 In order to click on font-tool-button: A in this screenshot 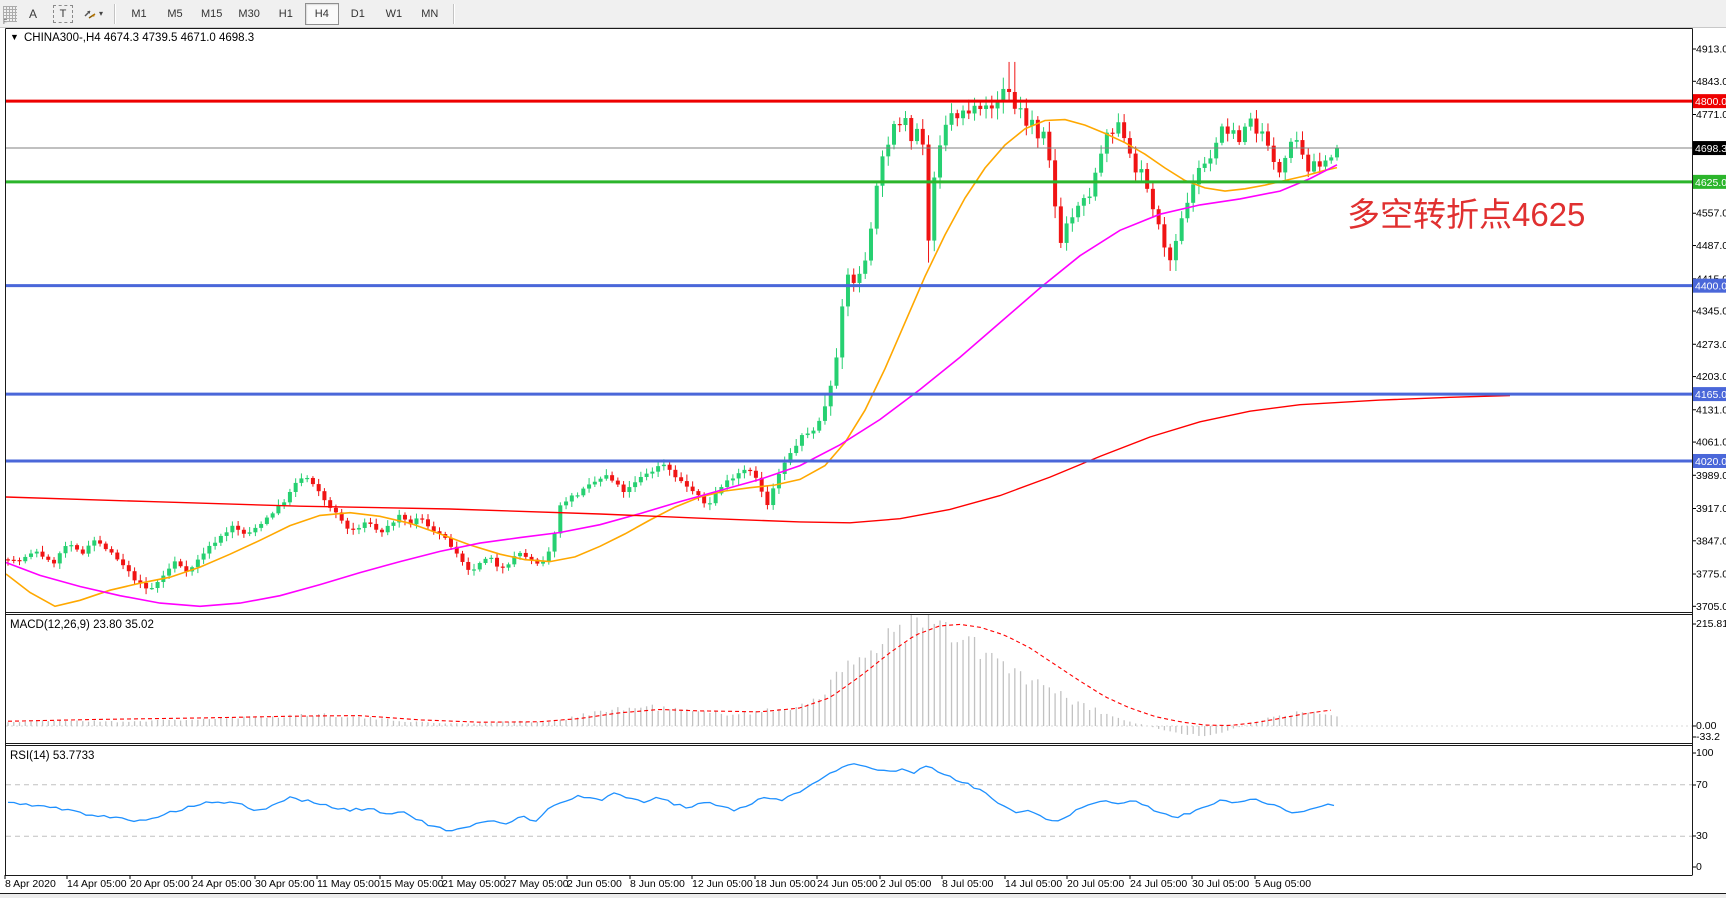, I will do `click(33, 14)`.